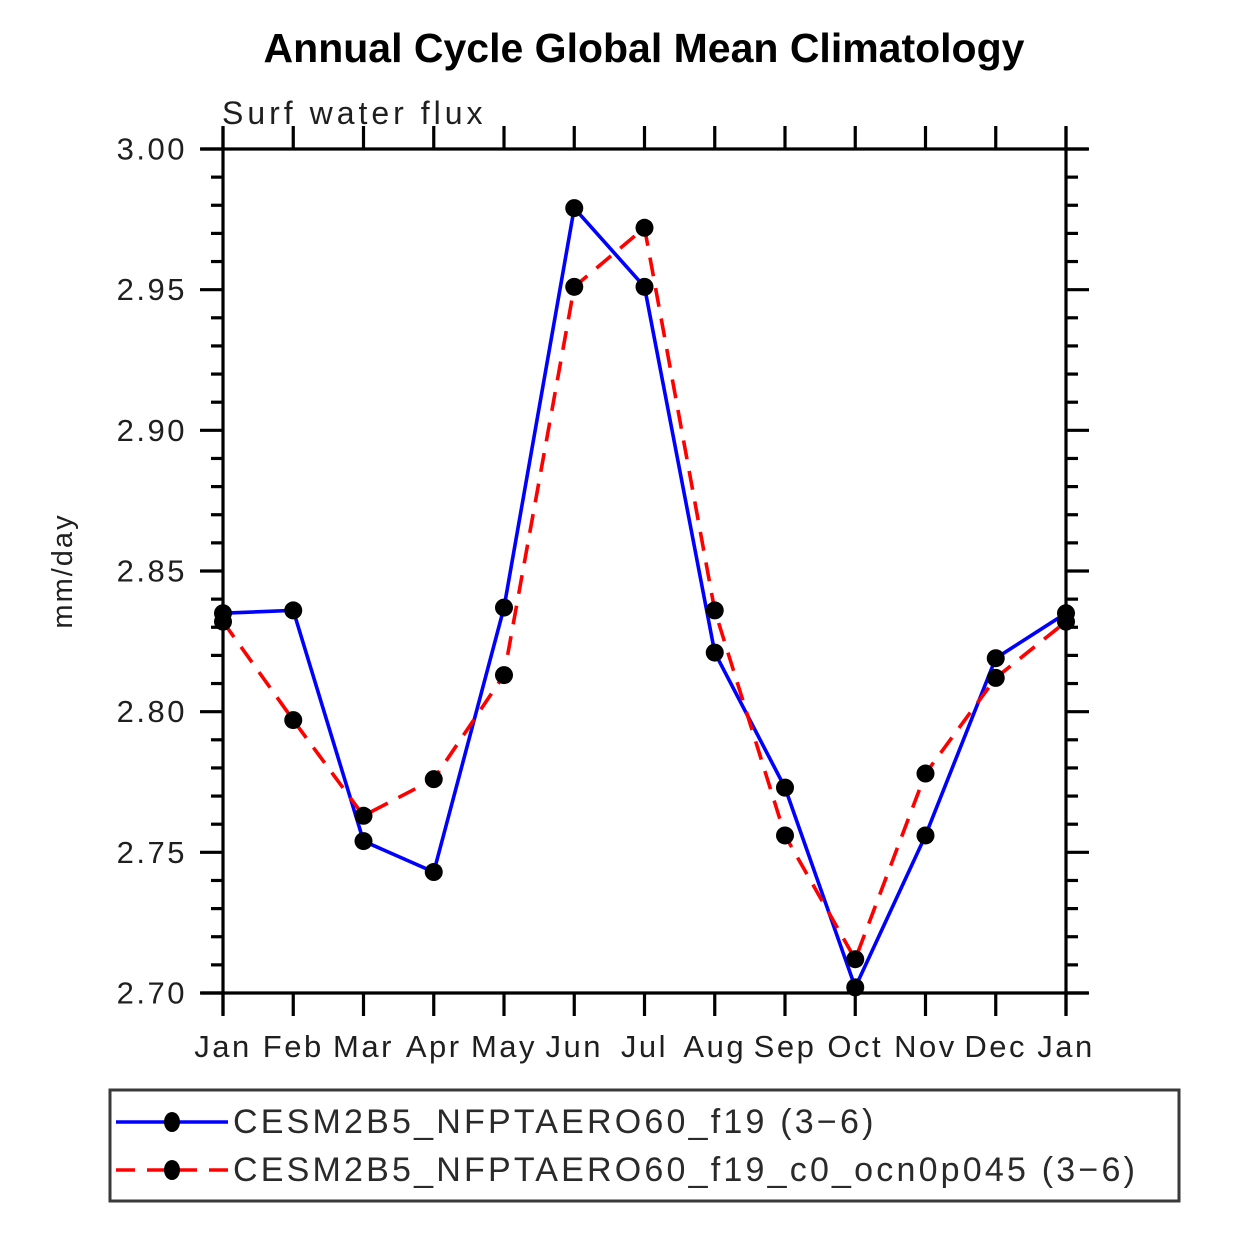  What do you see at coordinates (785, 1046) in the screenshot?
I see `x-tick-label: Sep` at bounding box center [785, 1046].